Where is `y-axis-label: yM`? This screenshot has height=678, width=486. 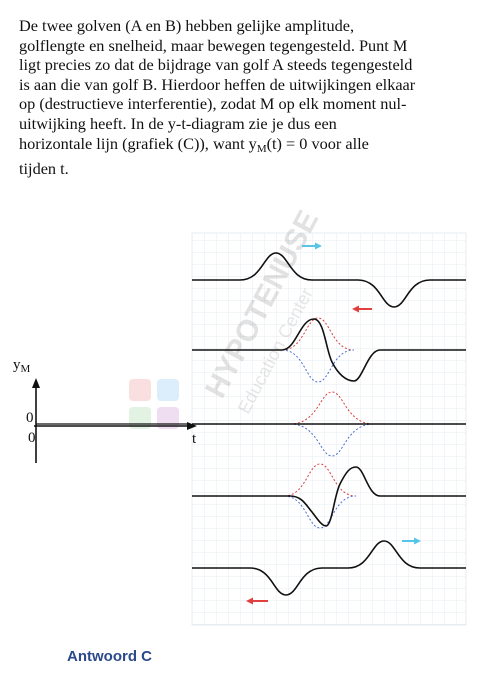
y-axis-label: yM is located at coordinates (22, 366).